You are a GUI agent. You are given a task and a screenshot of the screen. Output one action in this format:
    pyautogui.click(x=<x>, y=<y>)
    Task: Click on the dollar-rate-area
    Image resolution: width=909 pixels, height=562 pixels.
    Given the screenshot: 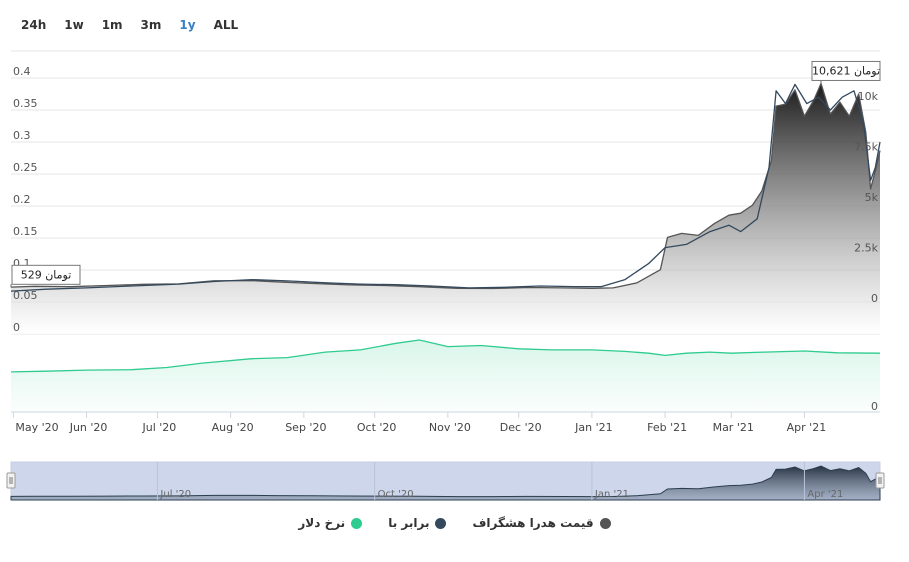 What is the action you would take?
    pyautogui.click(x=445, y=376)
    